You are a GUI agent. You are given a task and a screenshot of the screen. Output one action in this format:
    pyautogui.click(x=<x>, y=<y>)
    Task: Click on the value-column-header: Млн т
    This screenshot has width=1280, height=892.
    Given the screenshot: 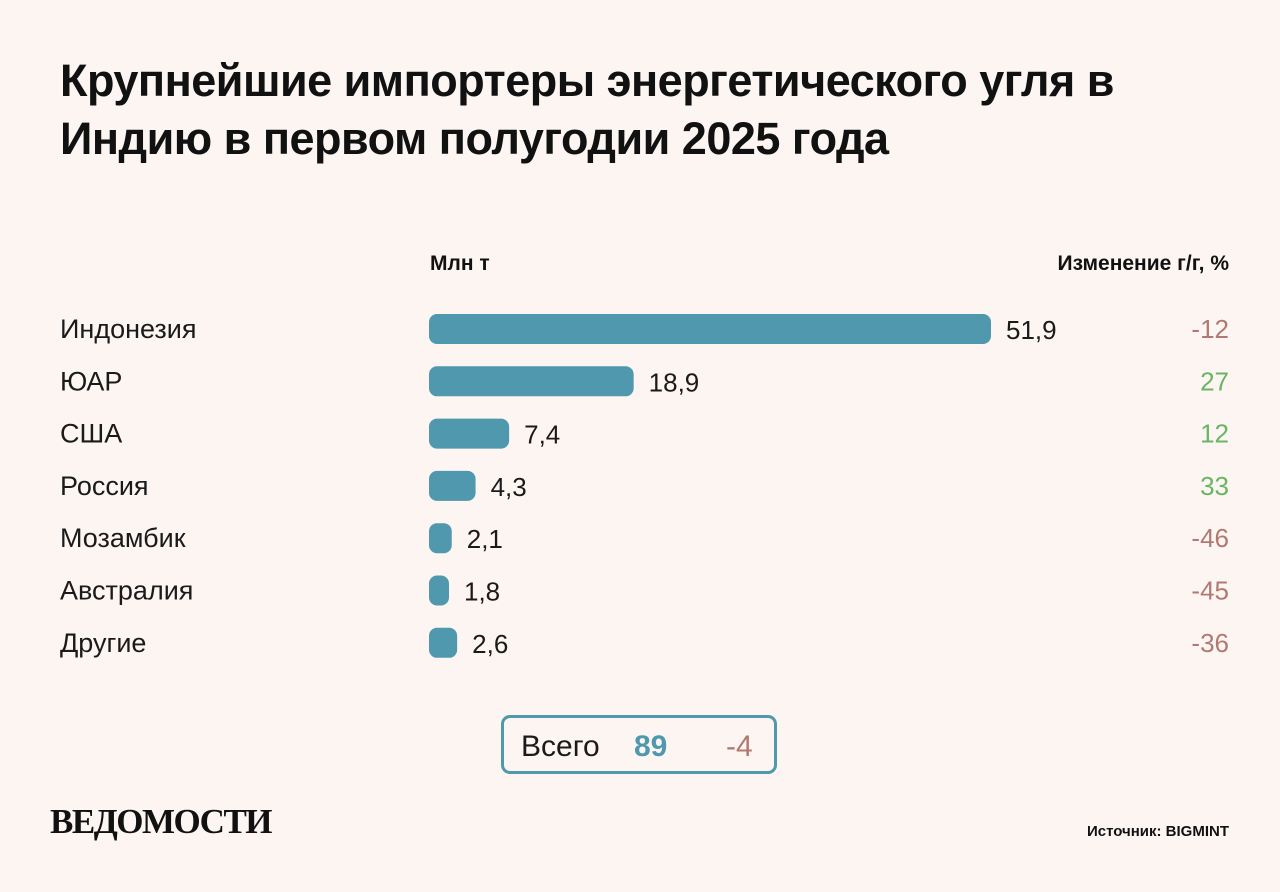 What is the action you would take?
    pyautogui.click(x=460, y=263)
    